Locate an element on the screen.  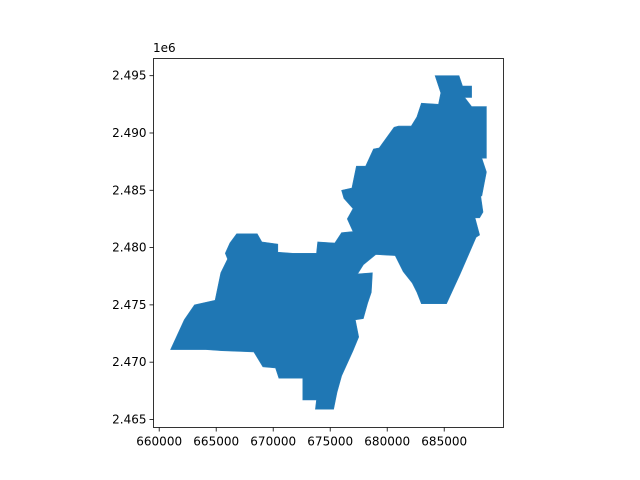
y-axis: 2.465 2.470 2.475 2.480 2.485 2.490 2.495 is located at coordinates (133, 247).